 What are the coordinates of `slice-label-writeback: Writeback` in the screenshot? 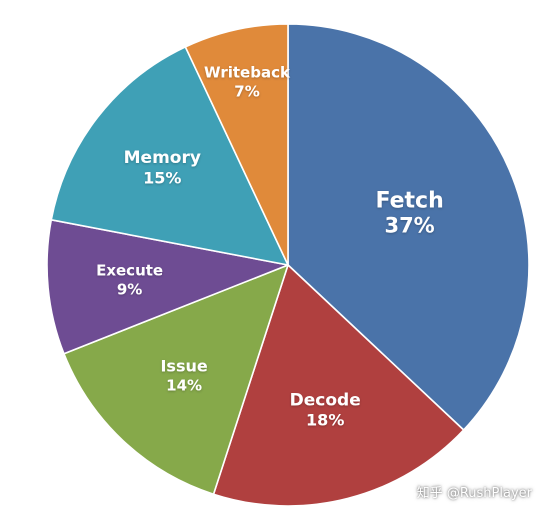 It's located at (247, 72).